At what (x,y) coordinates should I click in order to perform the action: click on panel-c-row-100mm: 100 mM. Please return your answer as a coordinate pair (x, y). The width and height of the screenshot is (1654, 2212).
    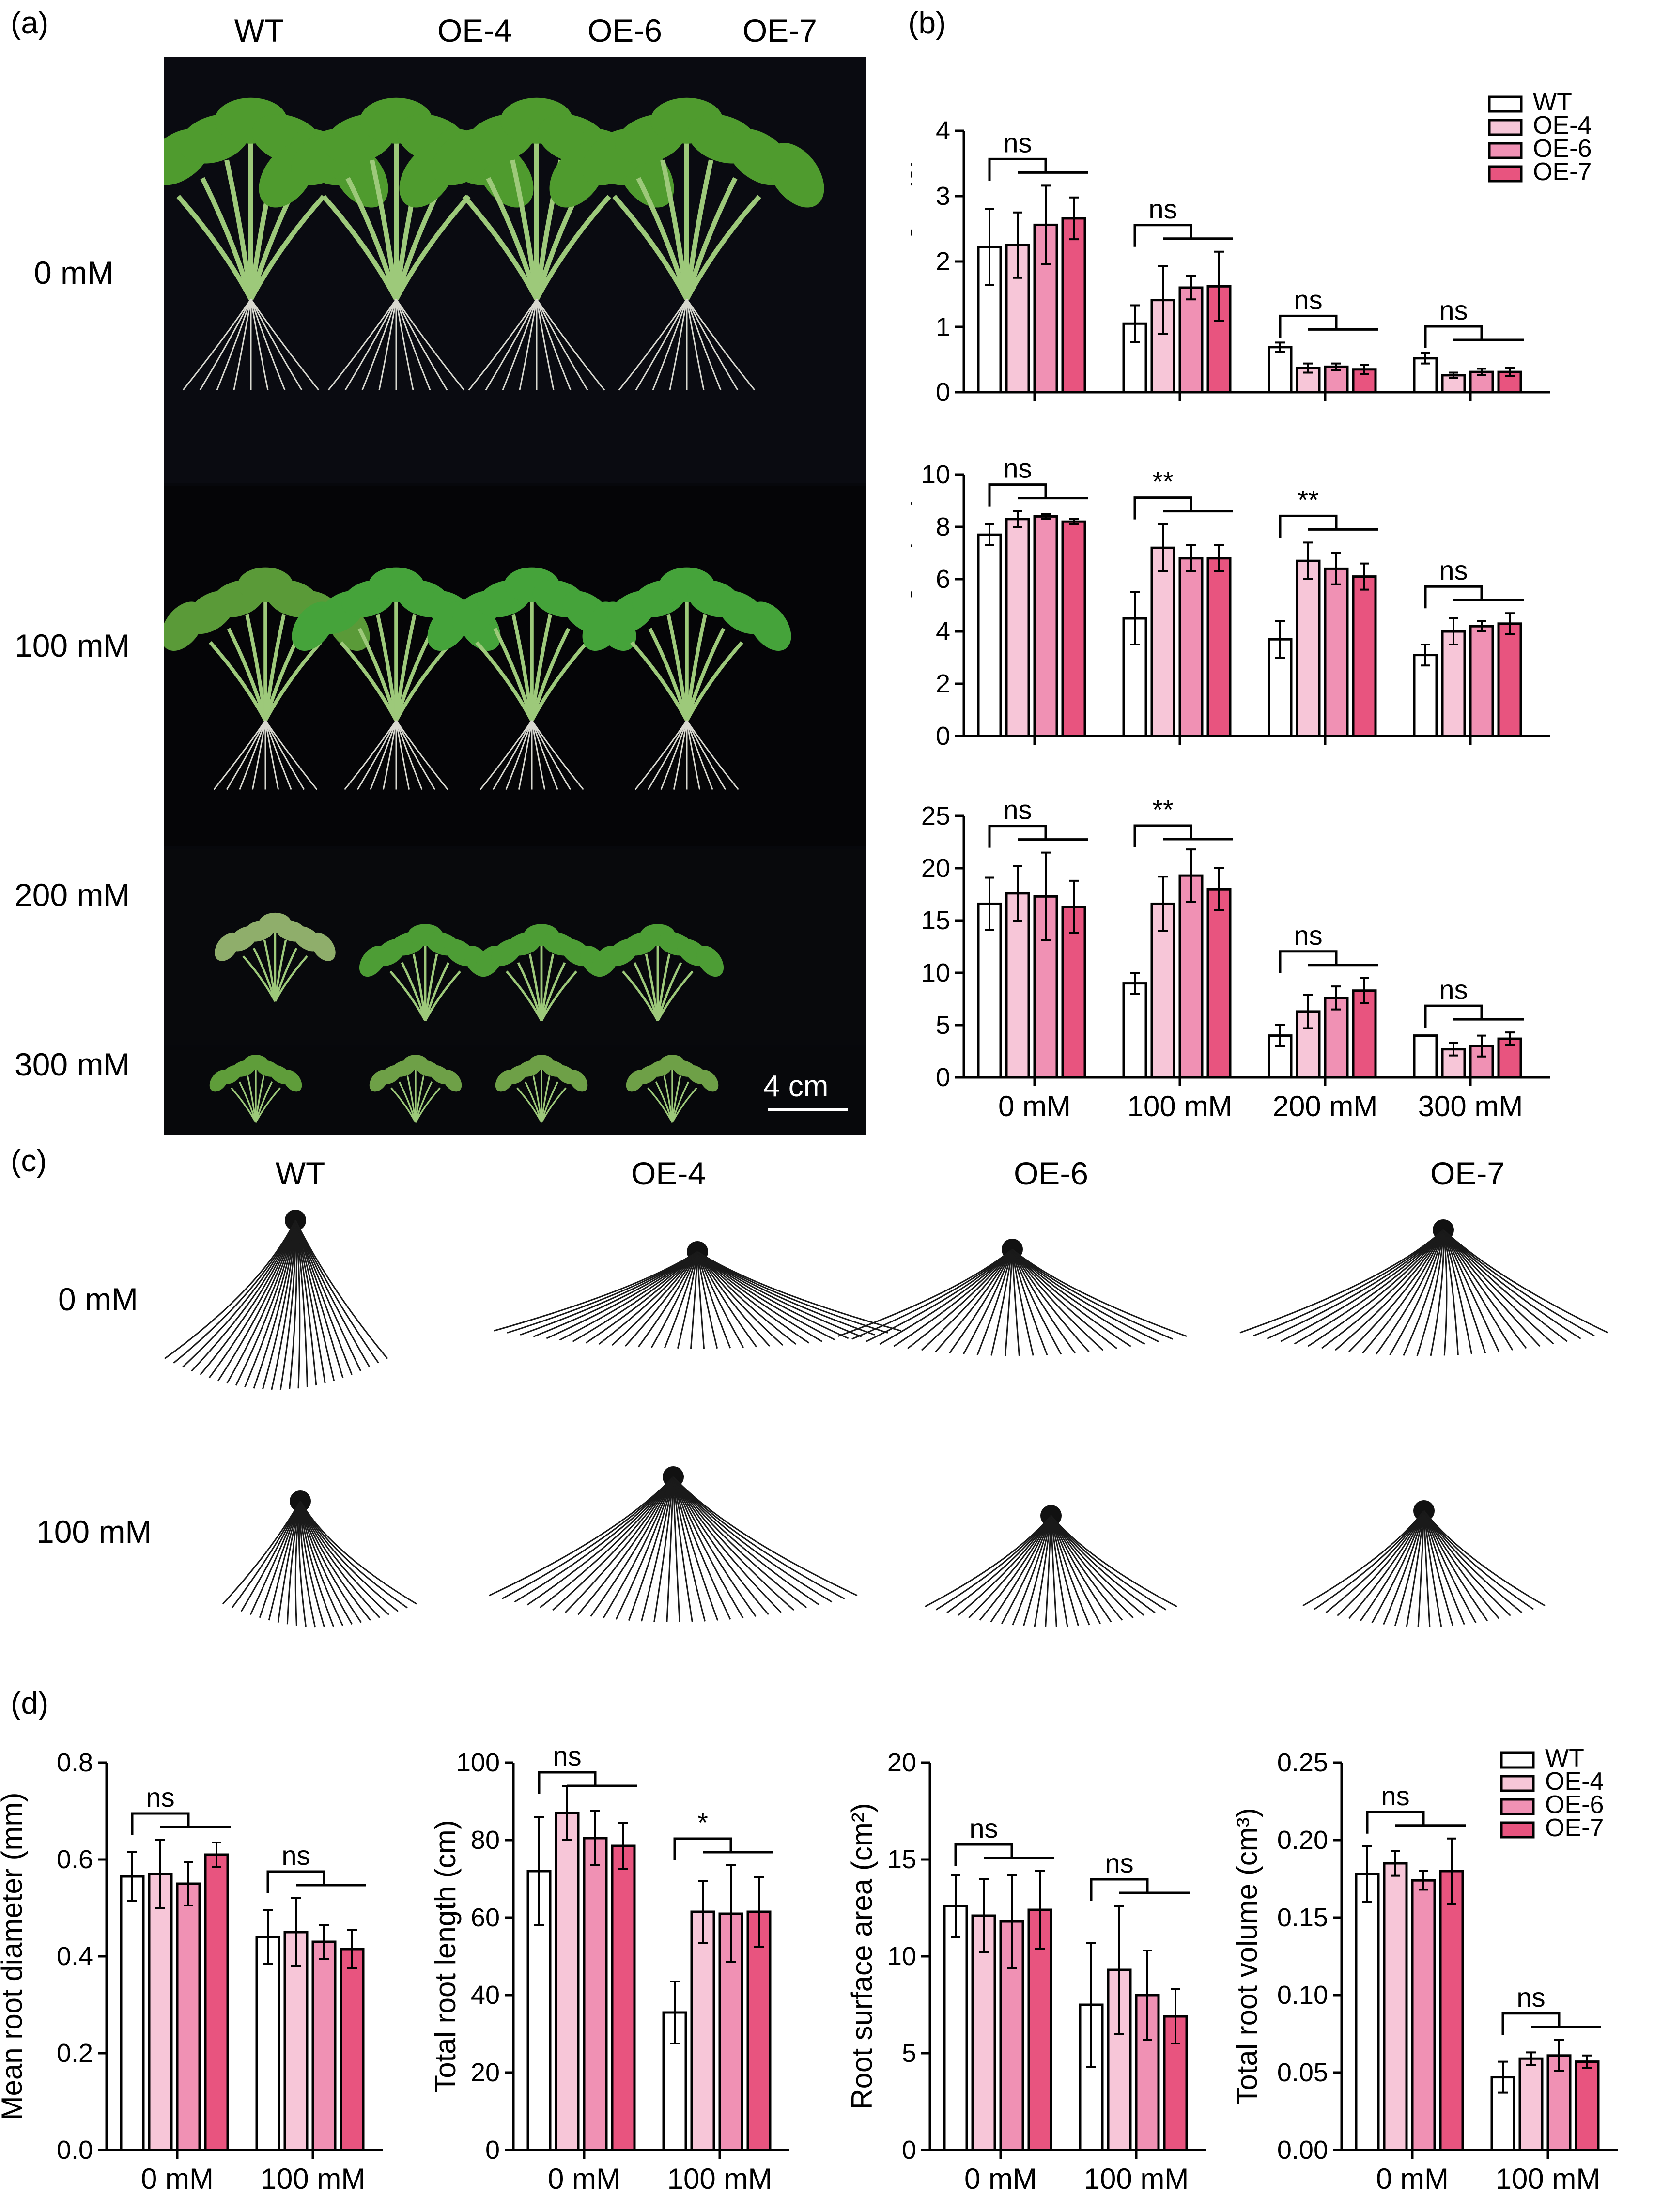
    Looking at the image, I should click on (94, 1532).